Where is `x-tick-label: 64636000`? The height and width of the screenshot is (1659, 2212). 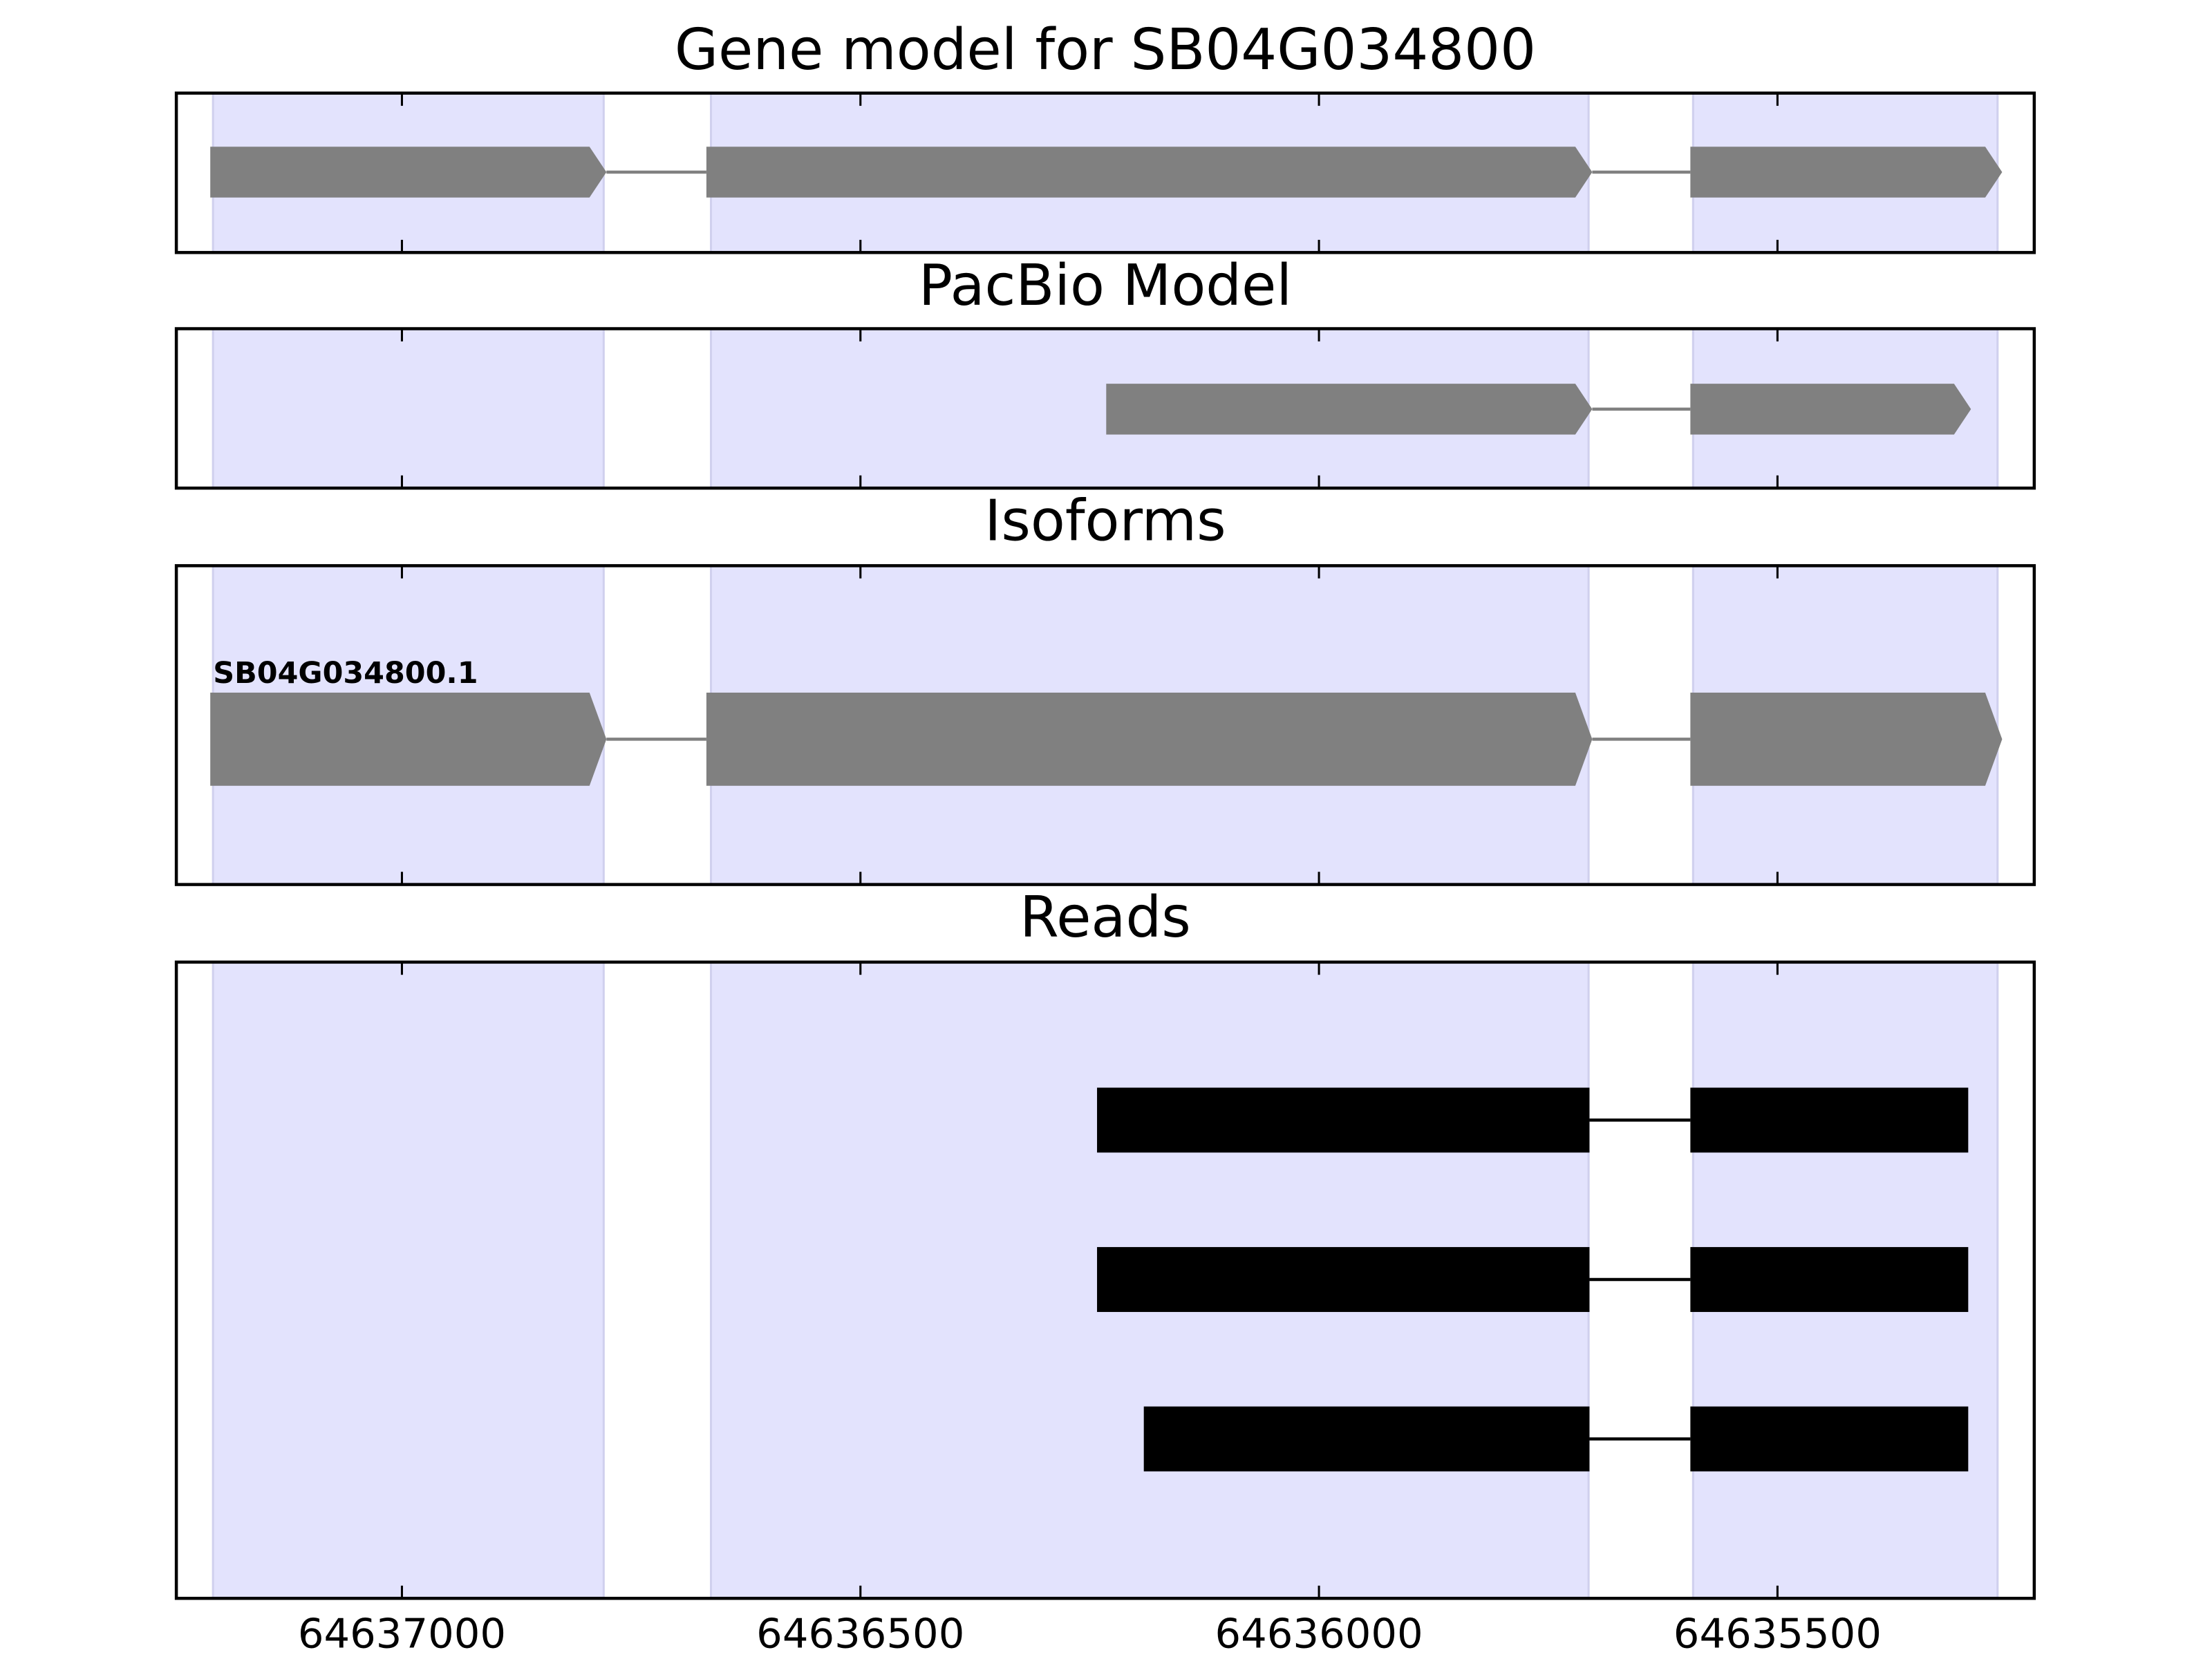
x-tick-label: 64636000 is located at coordinates (1319, 1633).